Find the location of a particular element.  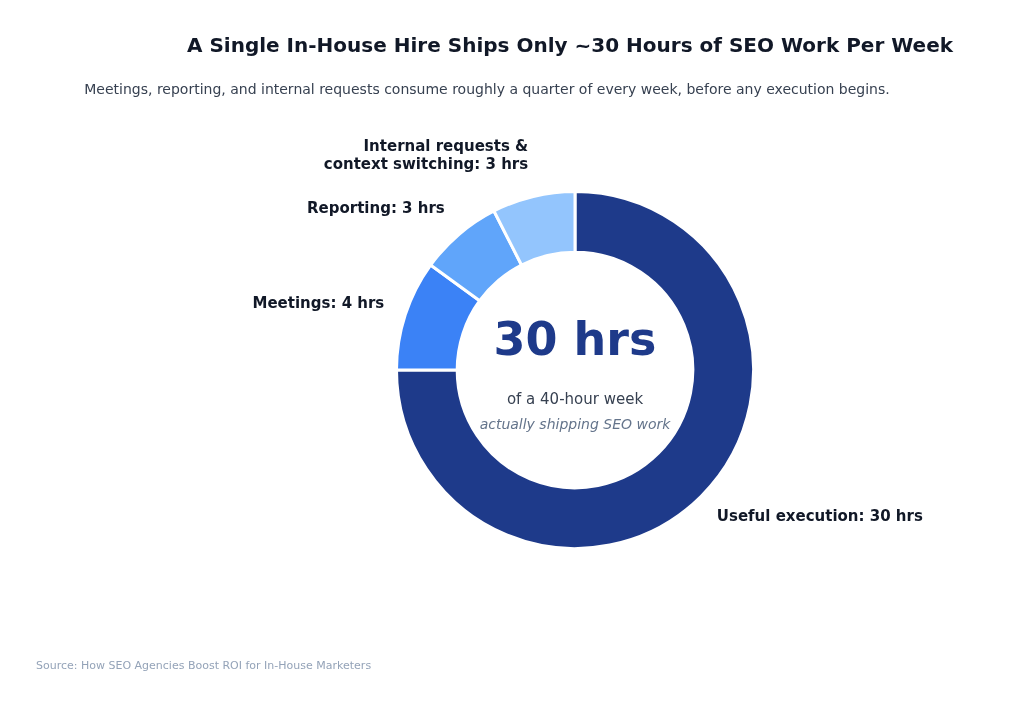

slice-label: Reporting: 3 hrs is located at coordinates (376, 208).